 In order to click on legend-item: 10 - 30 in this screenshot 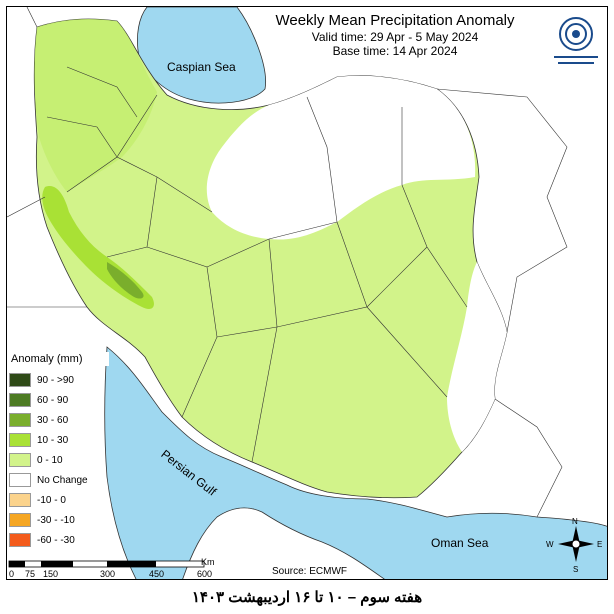, I will do `click(59, 440)`.